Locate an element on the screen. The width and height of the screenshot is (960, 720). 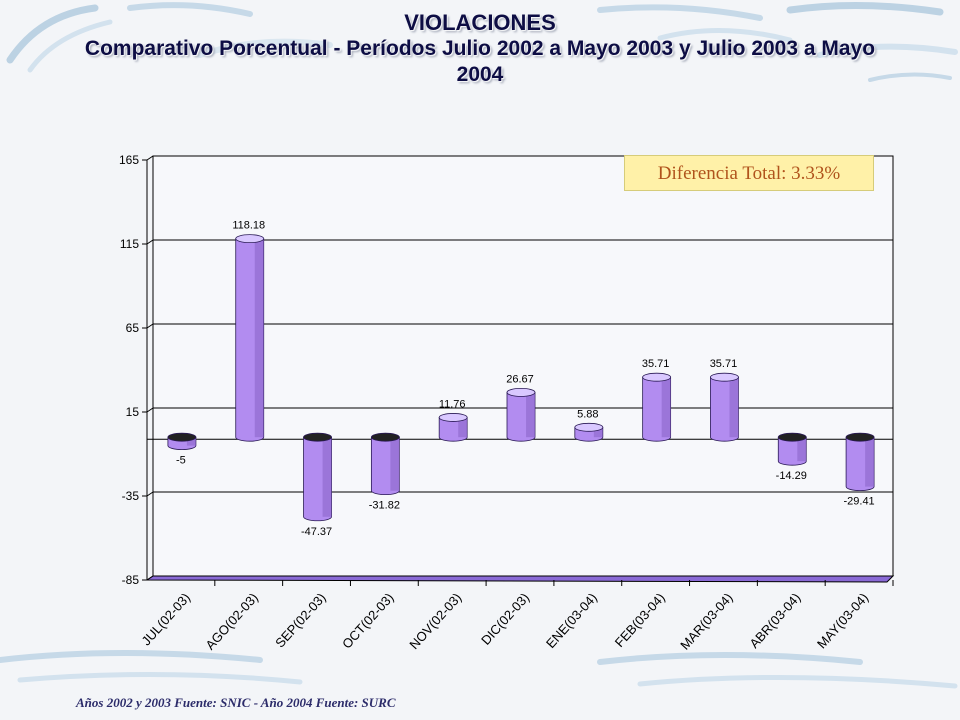
data-label: -31.82 is located at coordinates (384, 506).